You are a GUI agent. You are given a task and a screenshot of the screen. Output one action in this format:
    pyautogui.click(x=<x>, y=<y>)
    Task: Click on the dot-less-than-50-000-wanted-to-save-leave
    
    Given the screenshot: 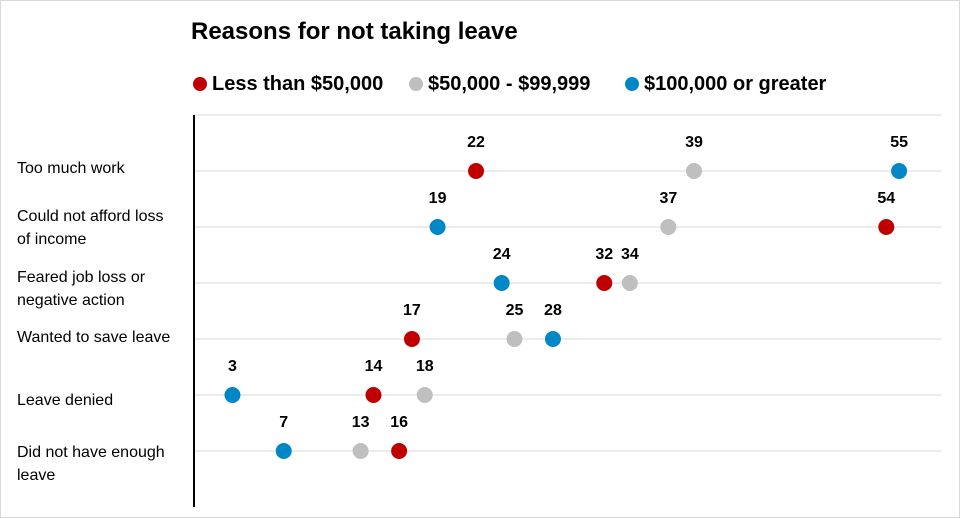 What is the action you would take?
    pyautogui.click(x=411, y=339)
    